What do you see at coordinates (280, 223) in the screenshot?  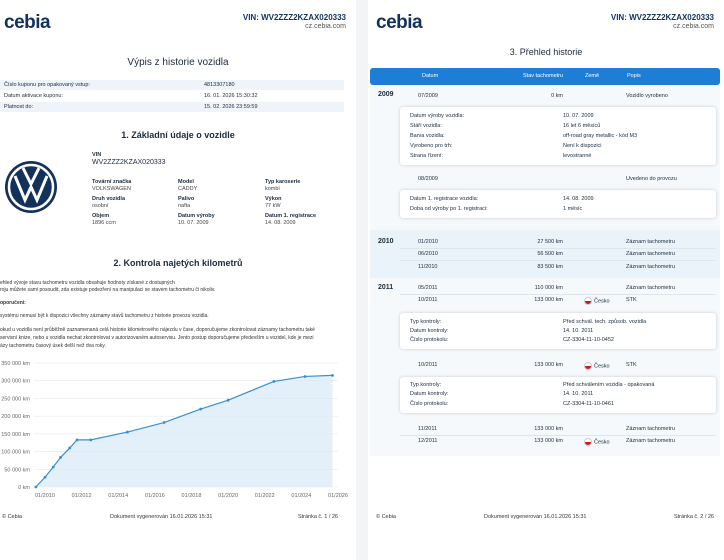 I see `field-value: 14. 08. 2009` at bounding box center [280, 223].